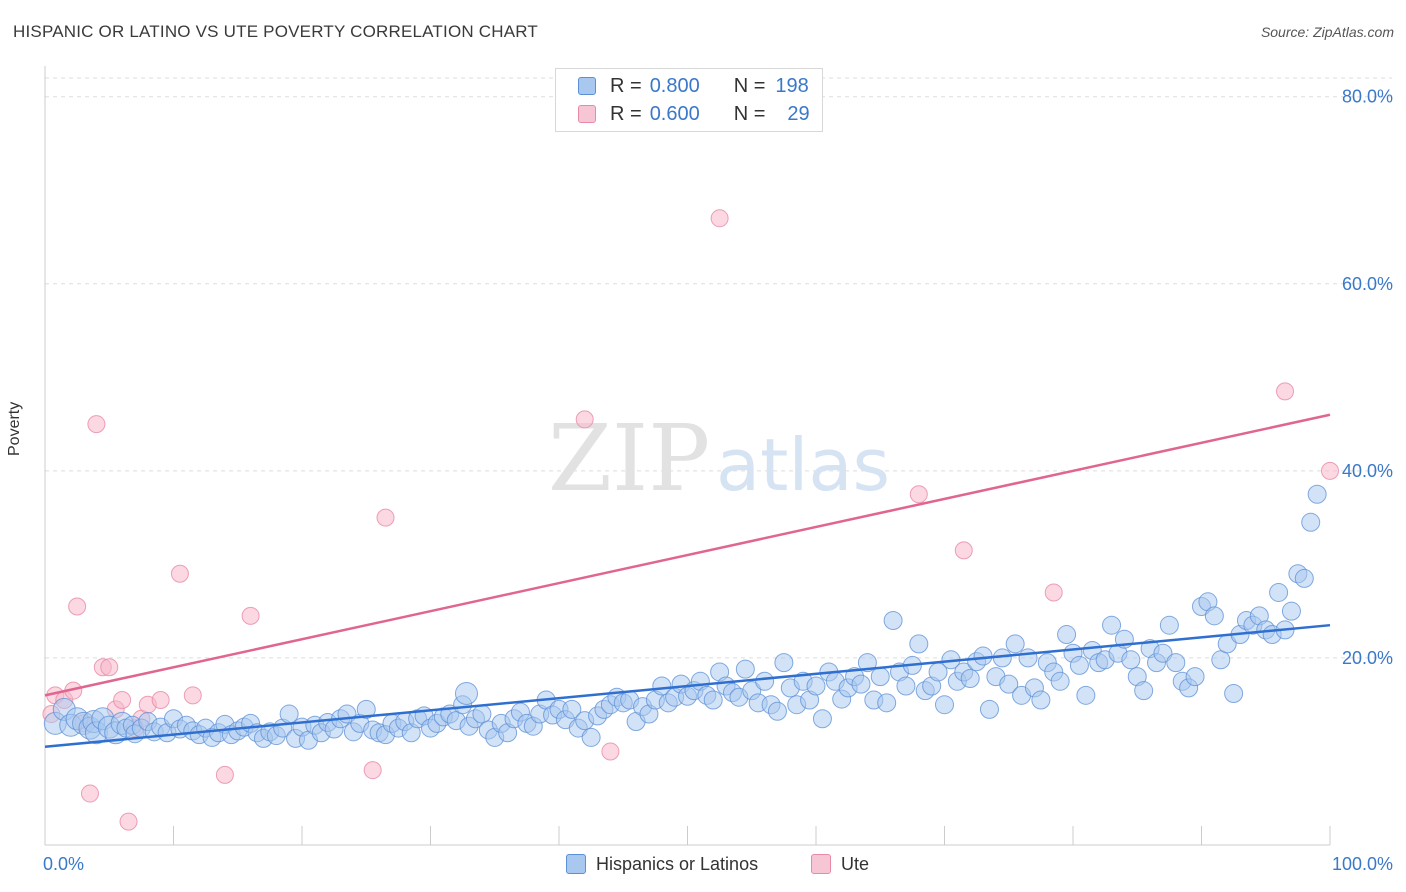 The width and height of the screenshot is (1406, 892). Describe the element at coordinates (840, 864) in the screenshot. I see `bottom-legend-ute: Ute` at that location.